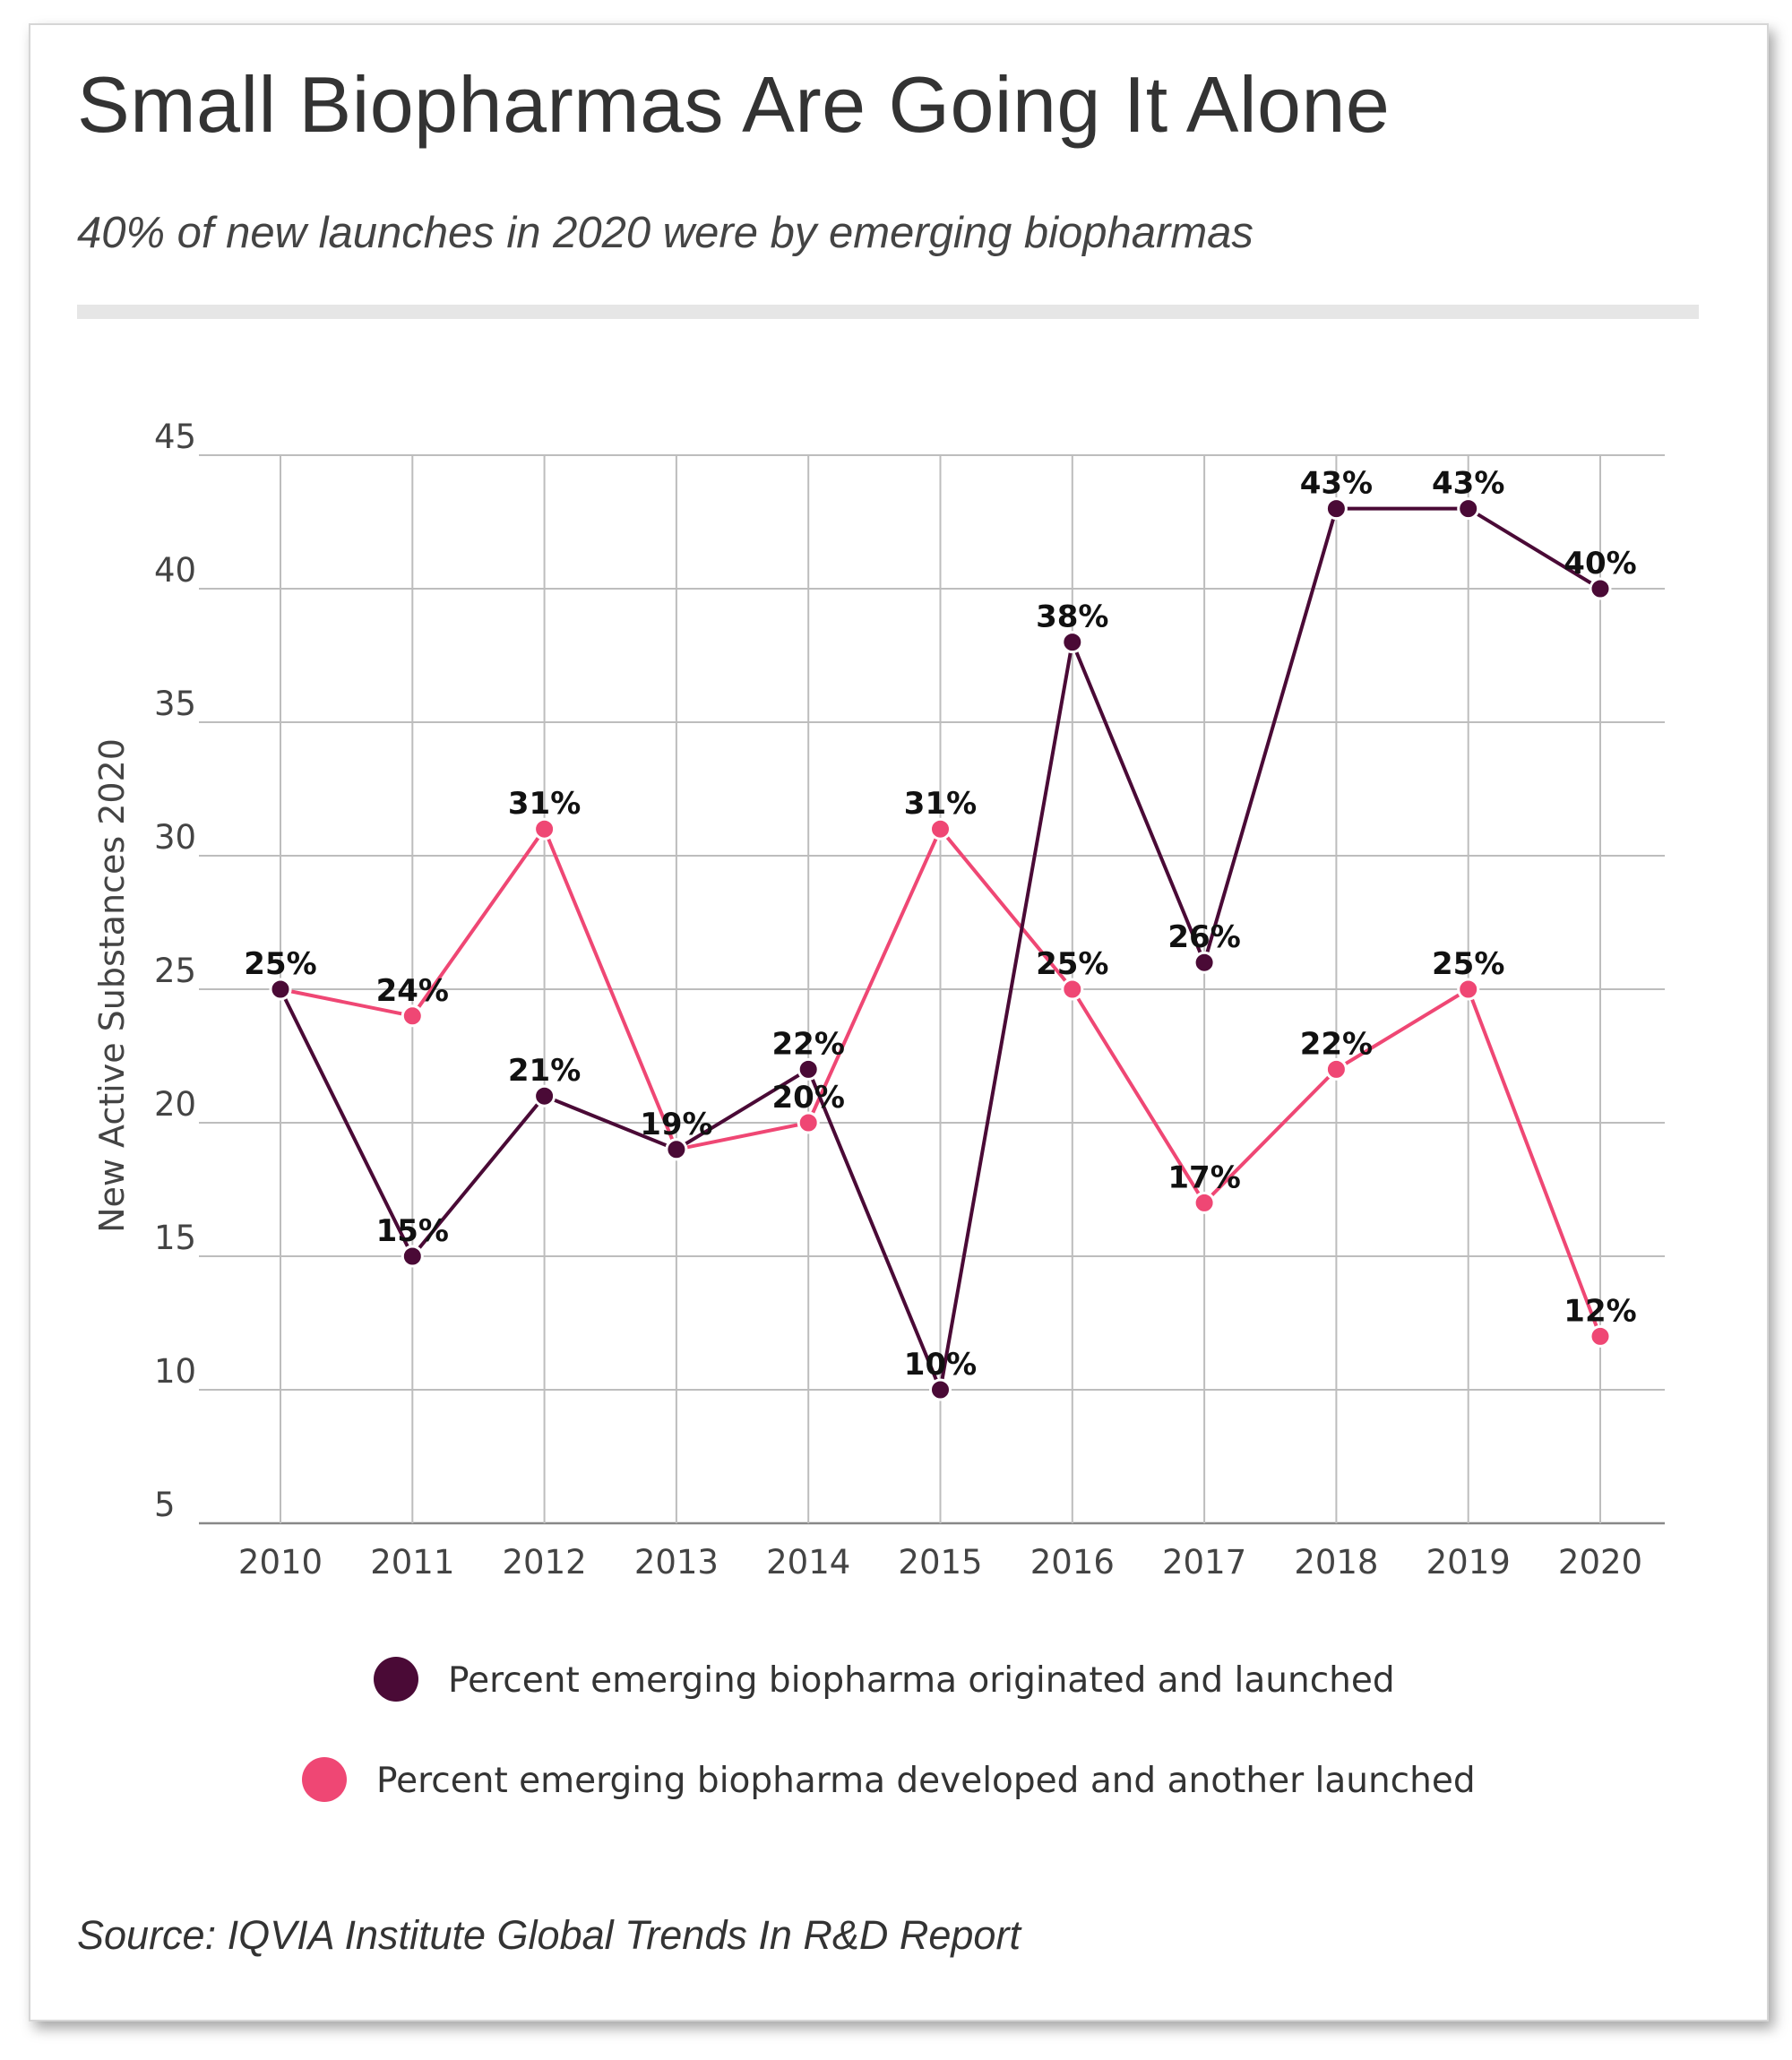 The height and width of the screenshot is (2060, 1792). Describe the element at coordinates (1600, 1311) in the screenshot. I see `series-2-label-2020: 12%` at that location.